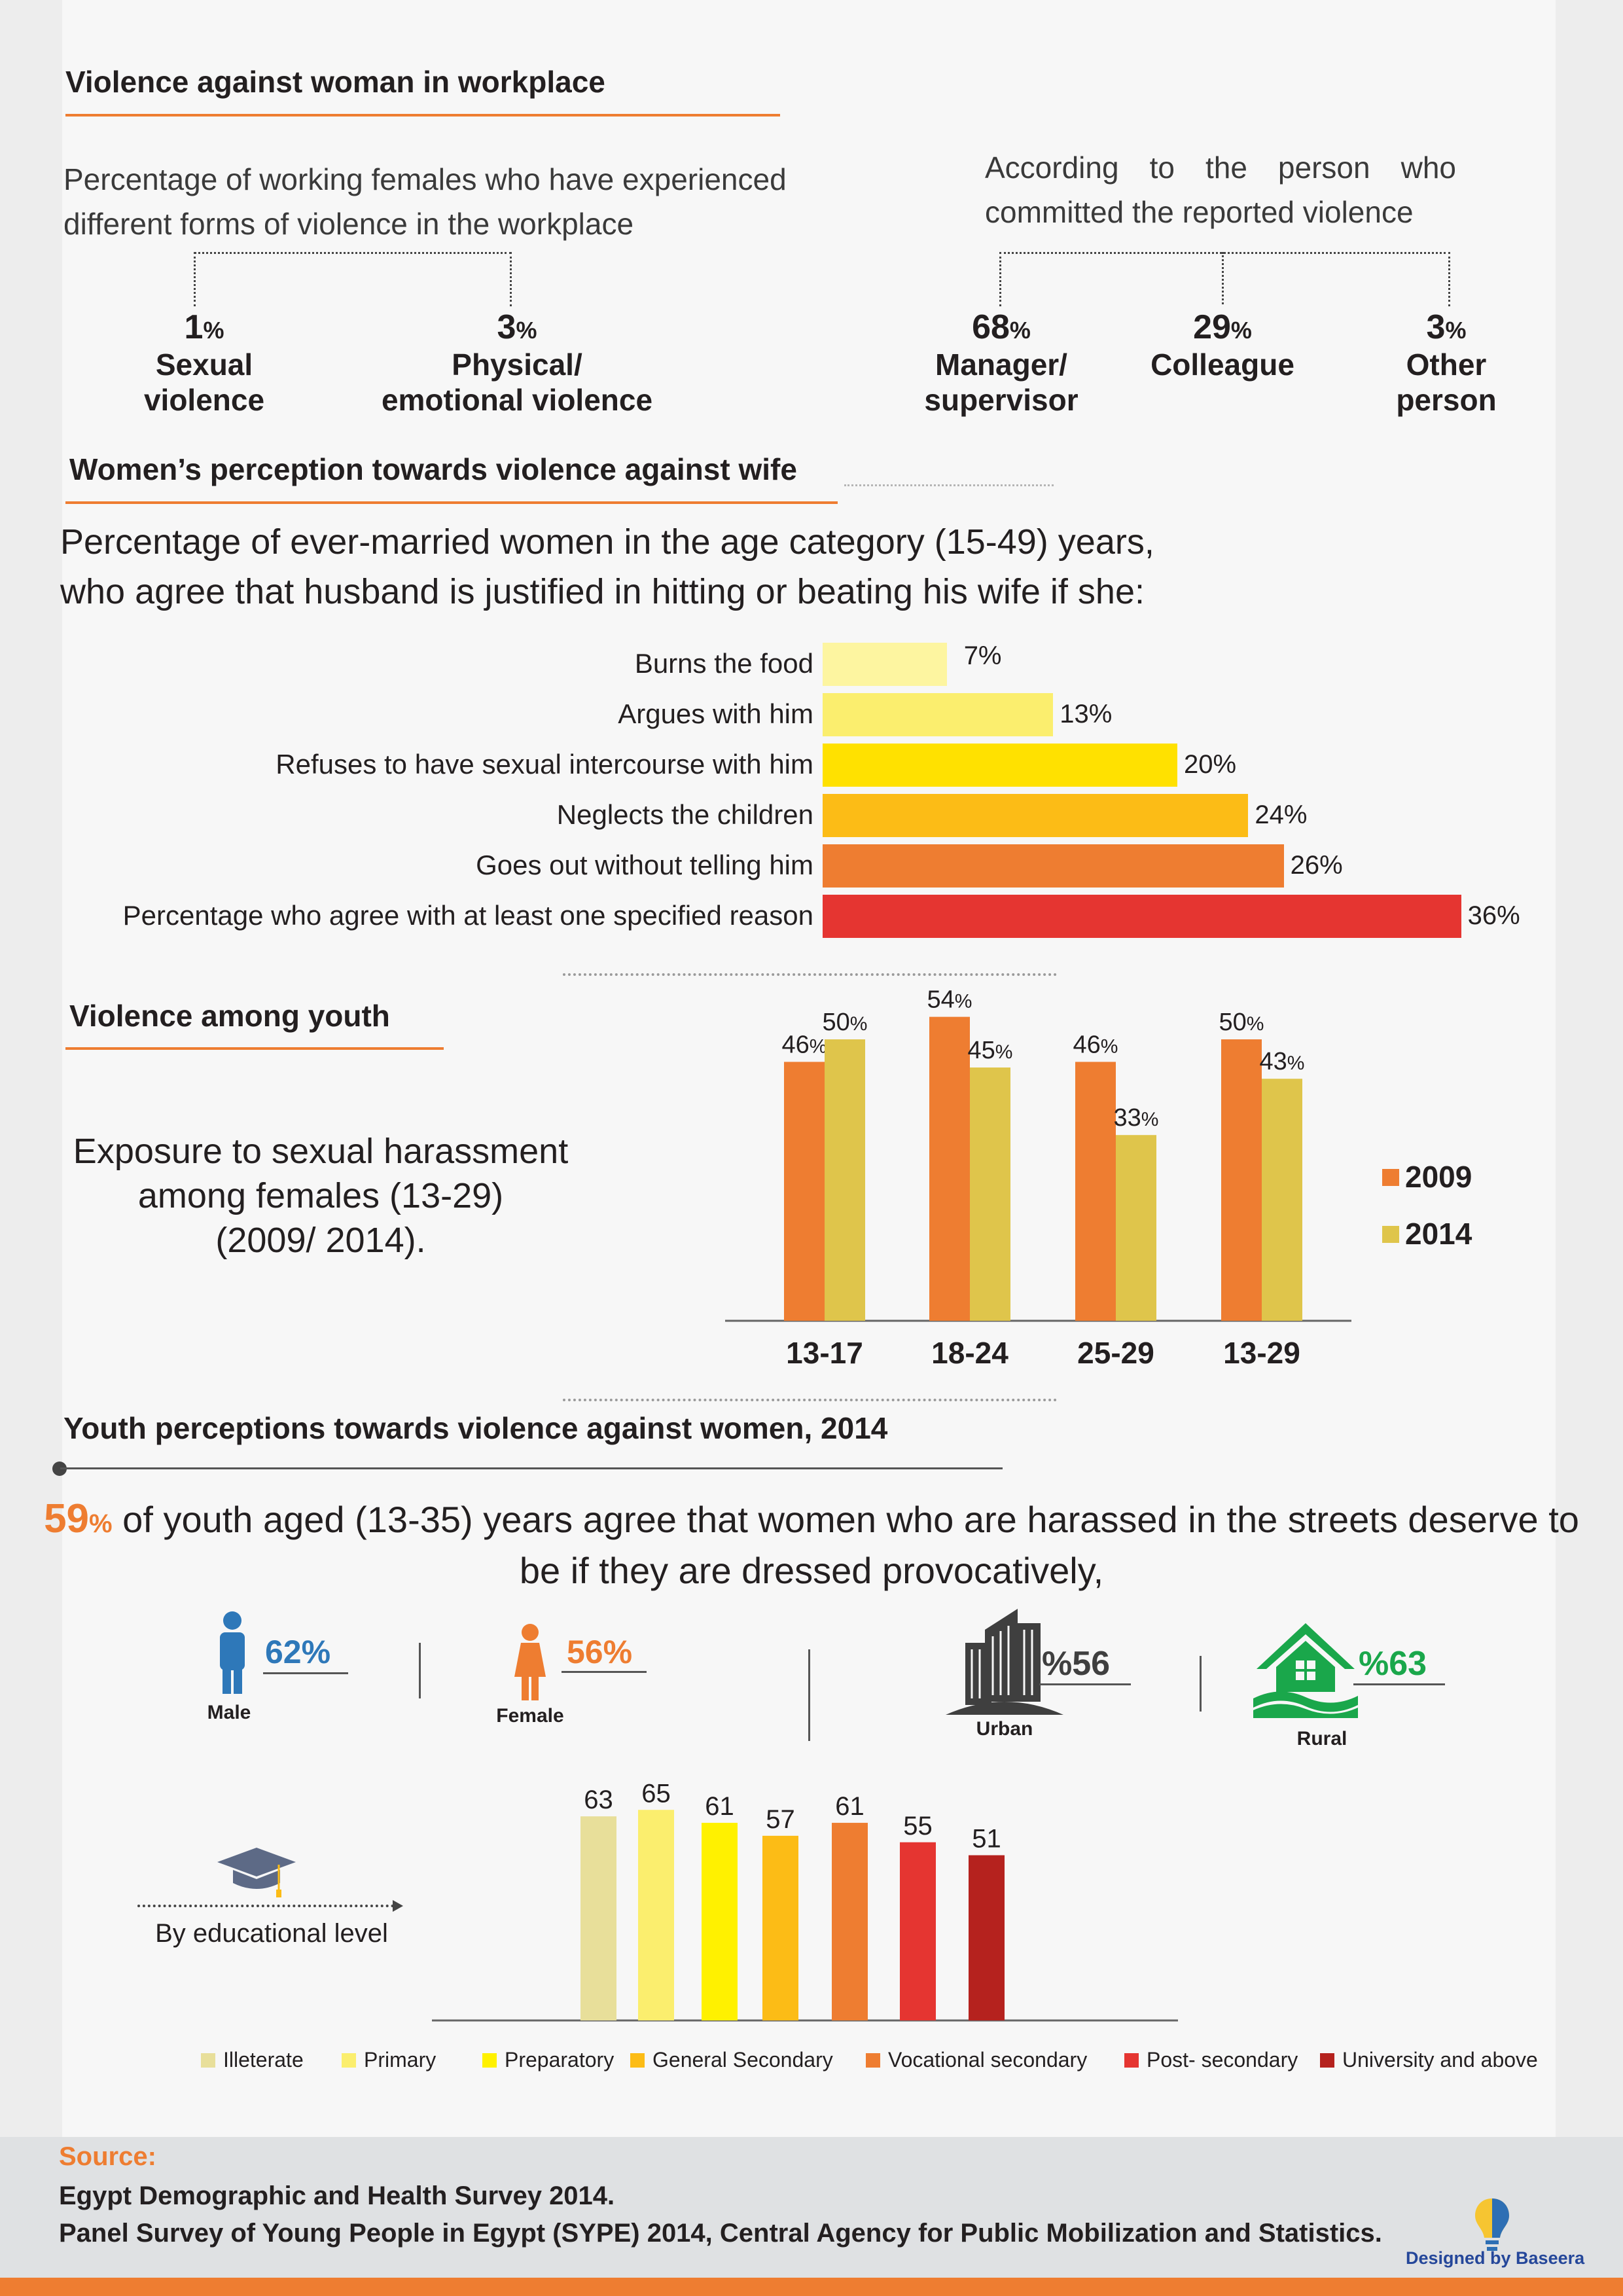  What do you see at coordinates (1115, 1353) in the screenshot?
I see `x-tick-label: 25-29` at bounding box center [1115, 1353].